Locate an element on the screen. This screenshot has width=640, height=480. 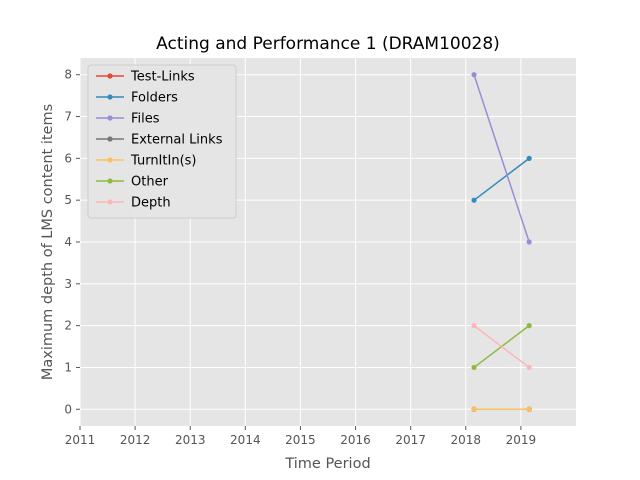
series-files is located at coordinates (501, 158).